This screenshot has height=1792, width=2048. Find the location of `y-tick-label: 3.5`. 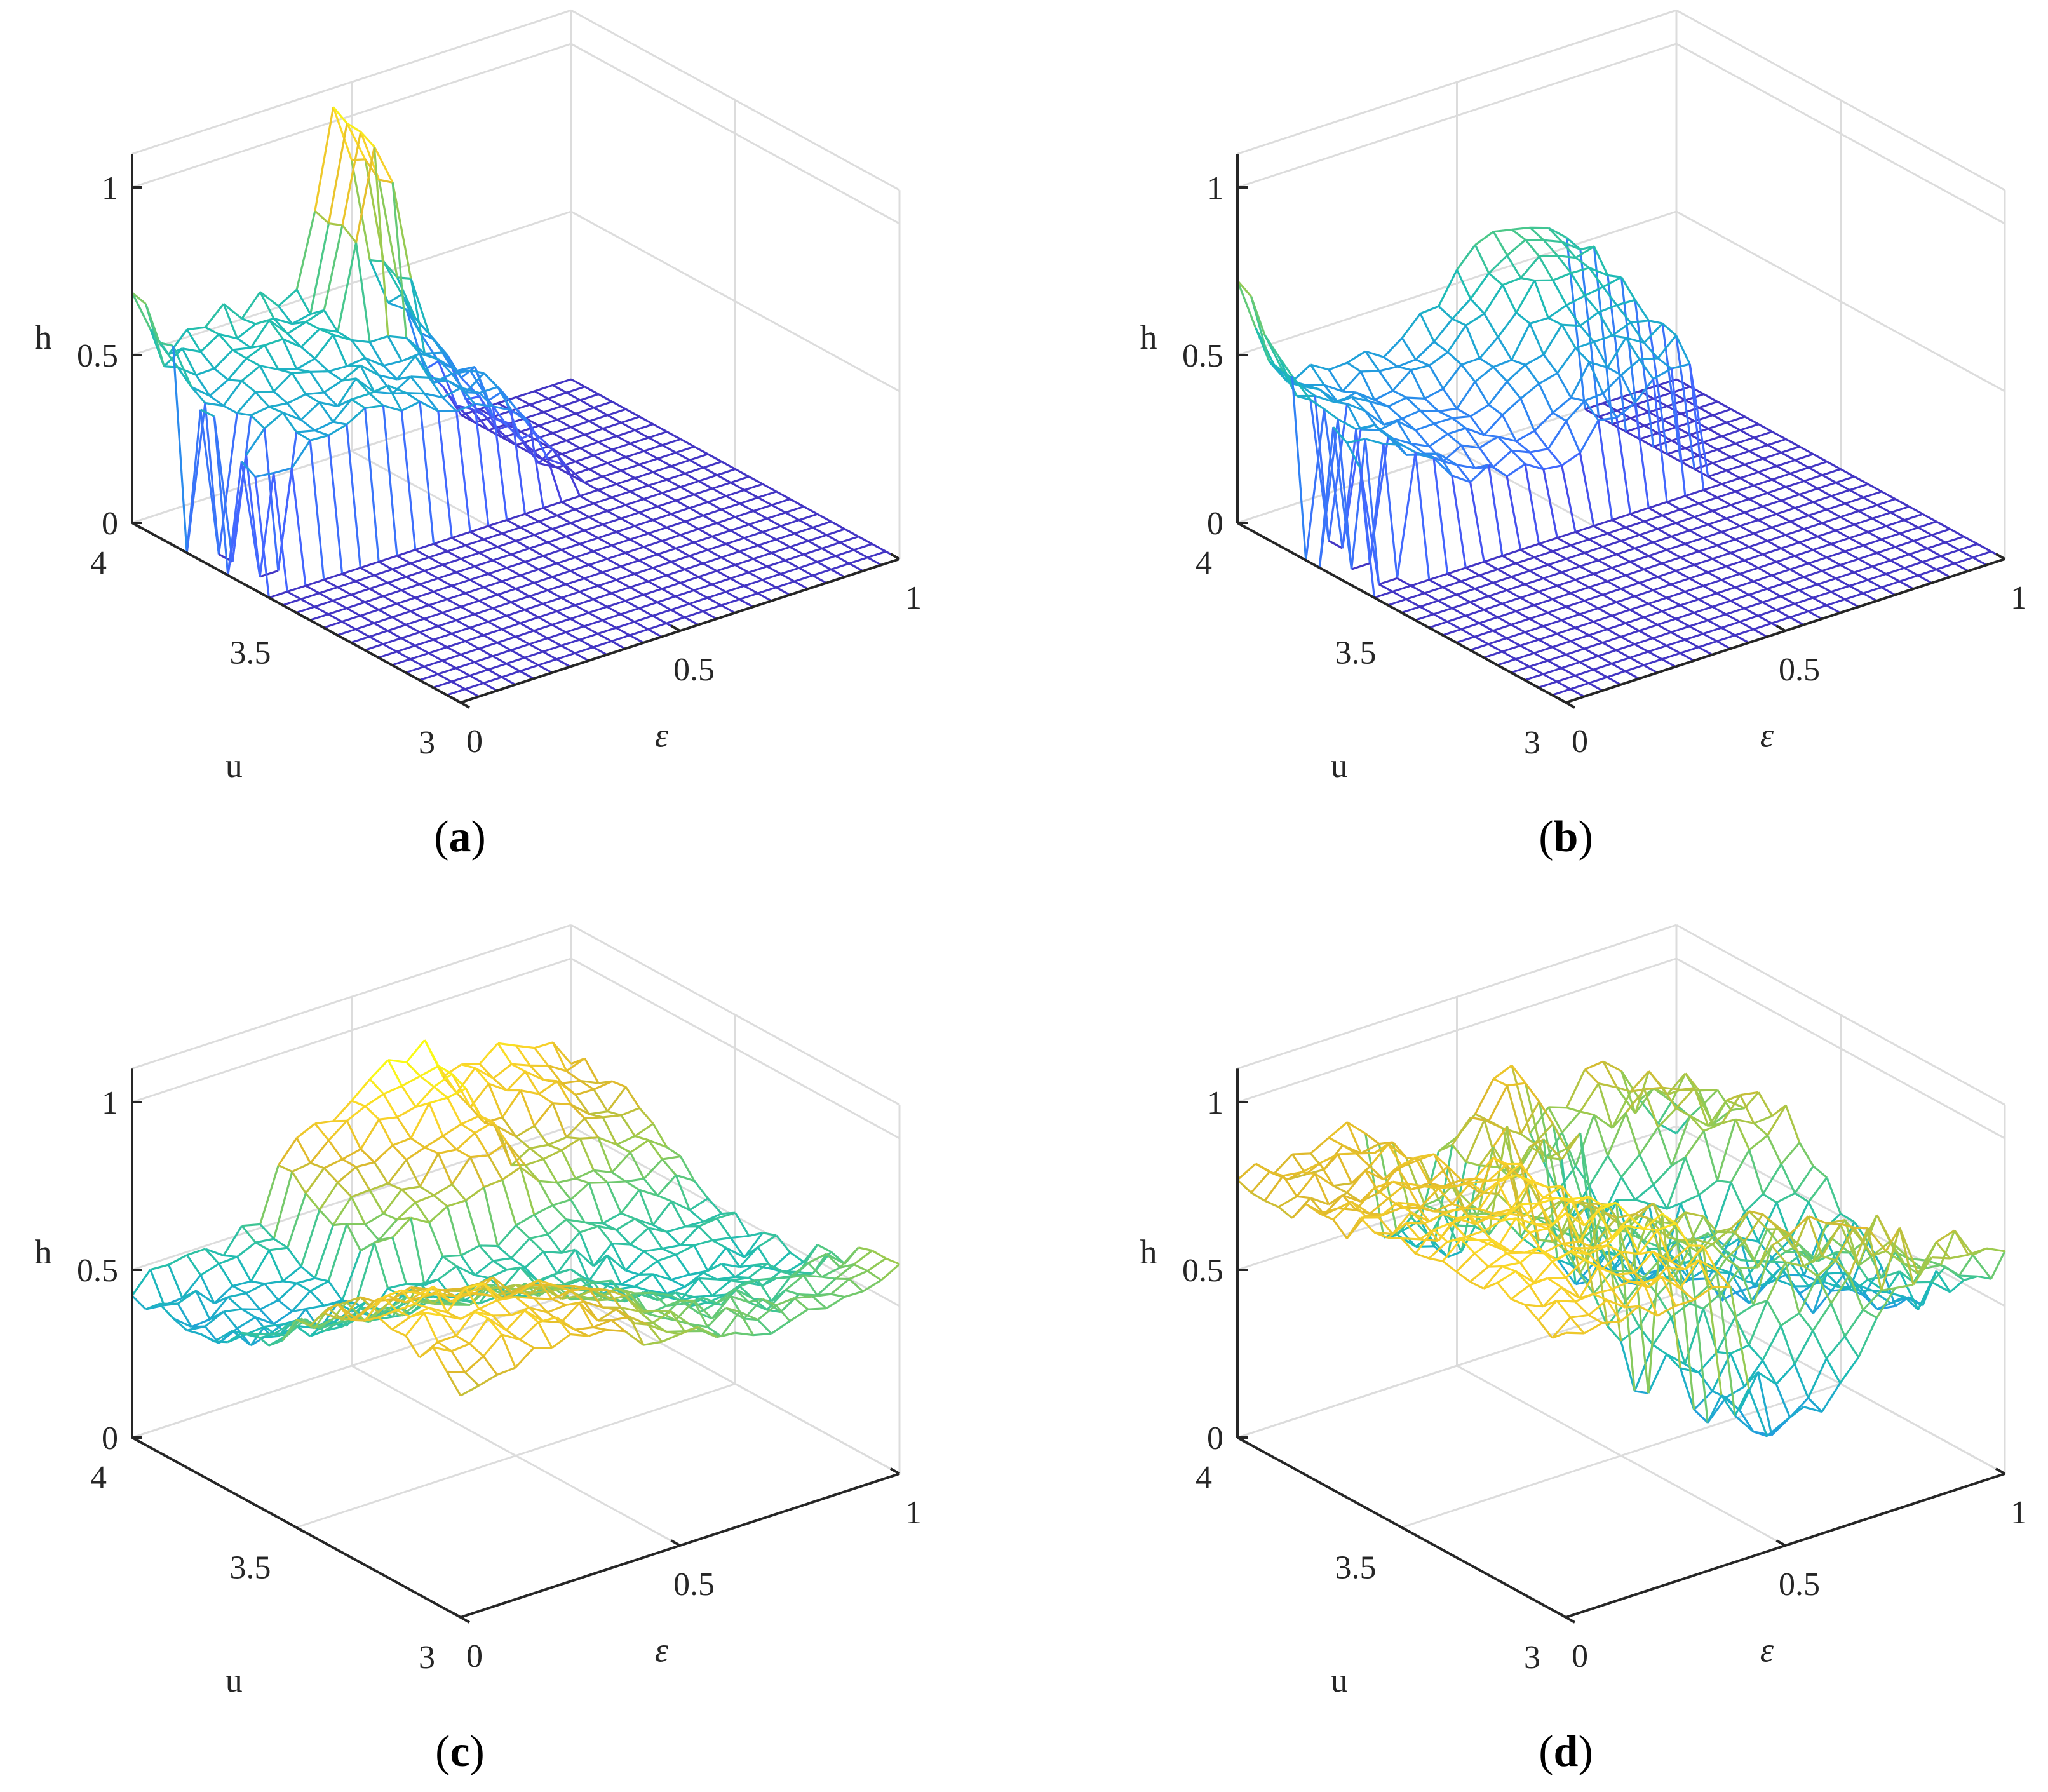

y-tick-label: 3.5 is located at coordinates (1356, 1568).